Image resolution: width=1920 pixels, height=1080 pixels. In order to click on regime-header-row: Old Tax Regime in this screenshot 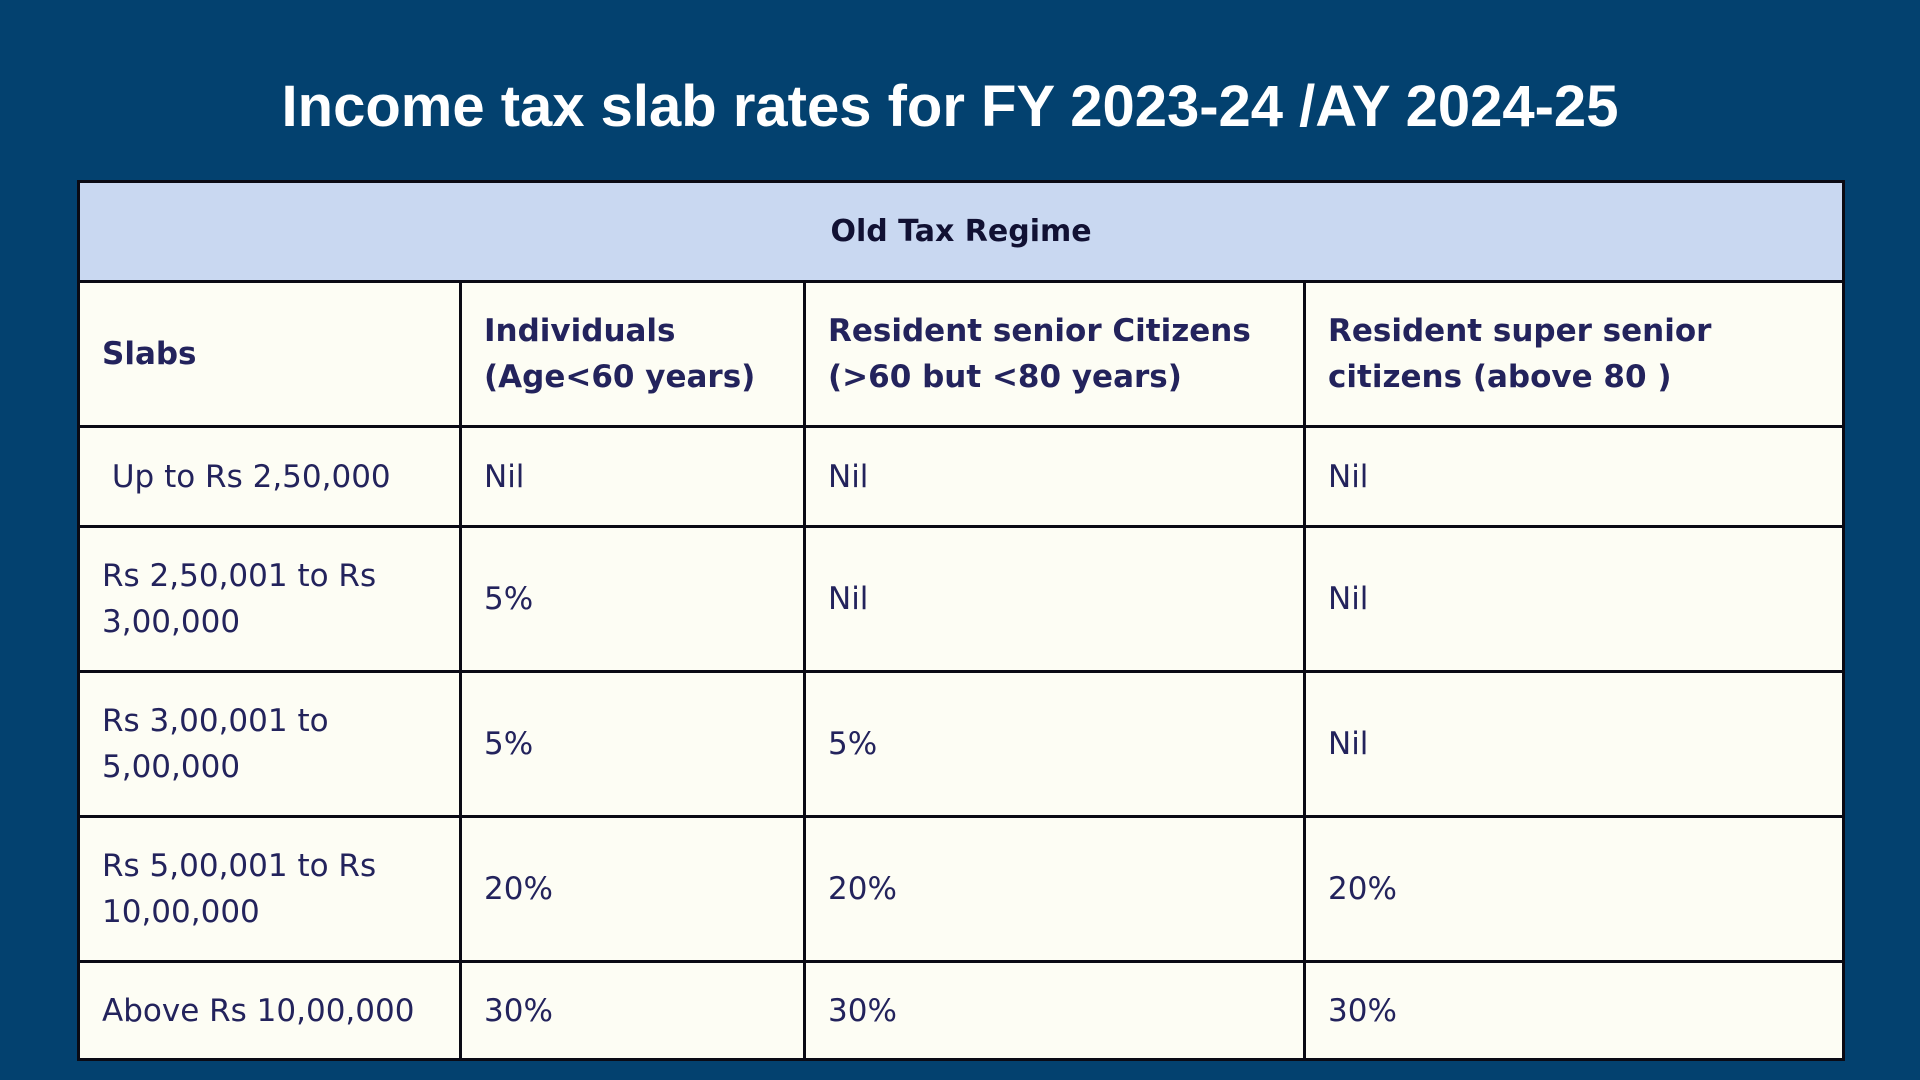, I will do `click(961, 231)`.